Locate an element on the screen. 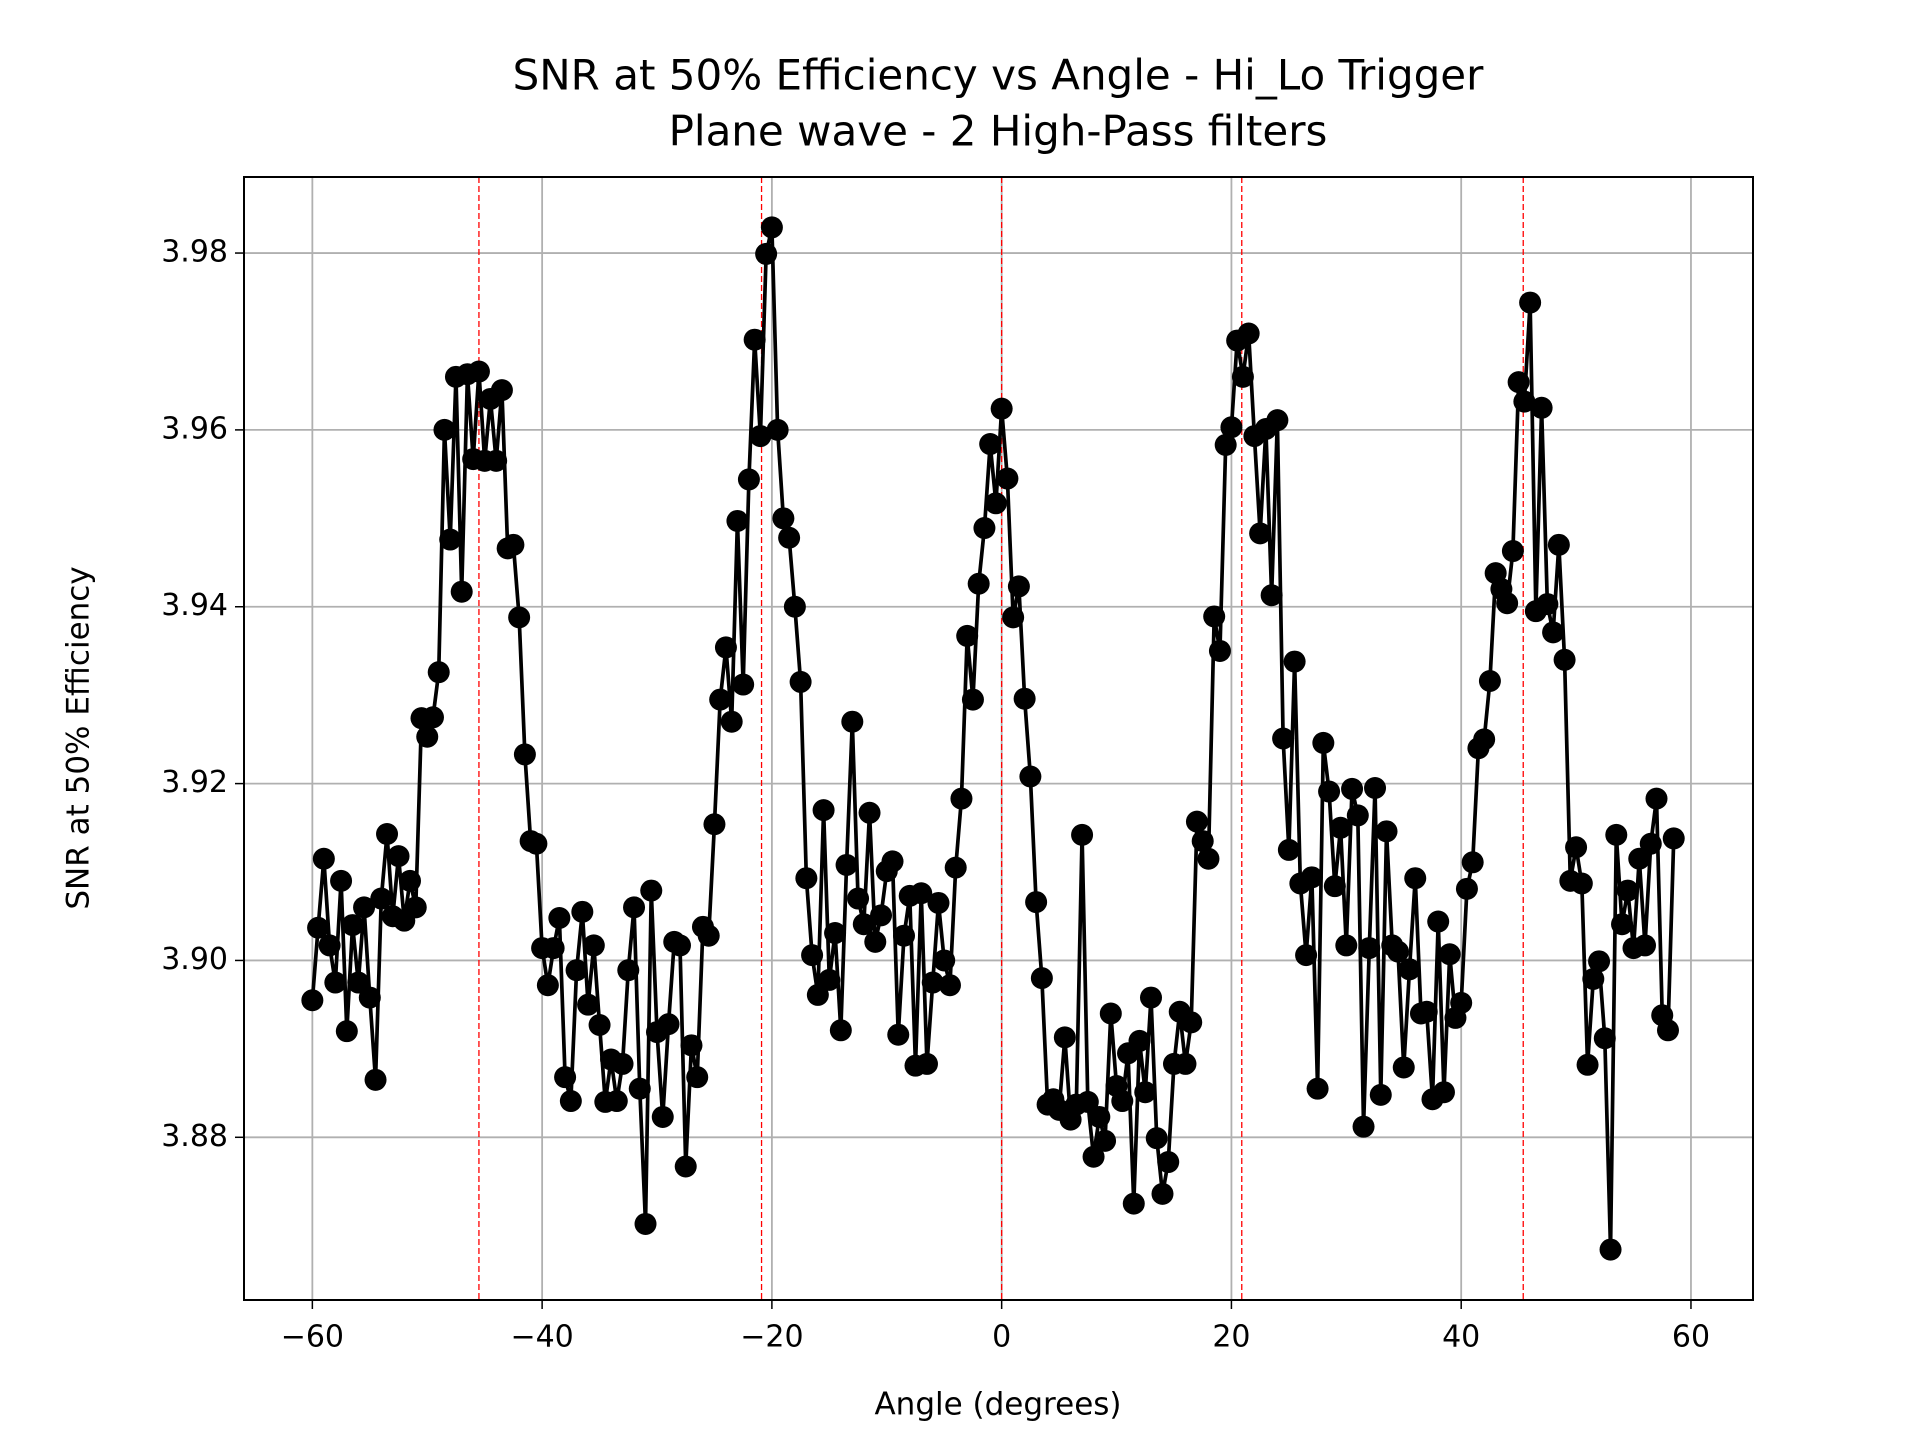 Image resolution: width=1920 pixels, height=1440 pixels. x-tick-label: 20 is located at coordinates (1231, 1337).